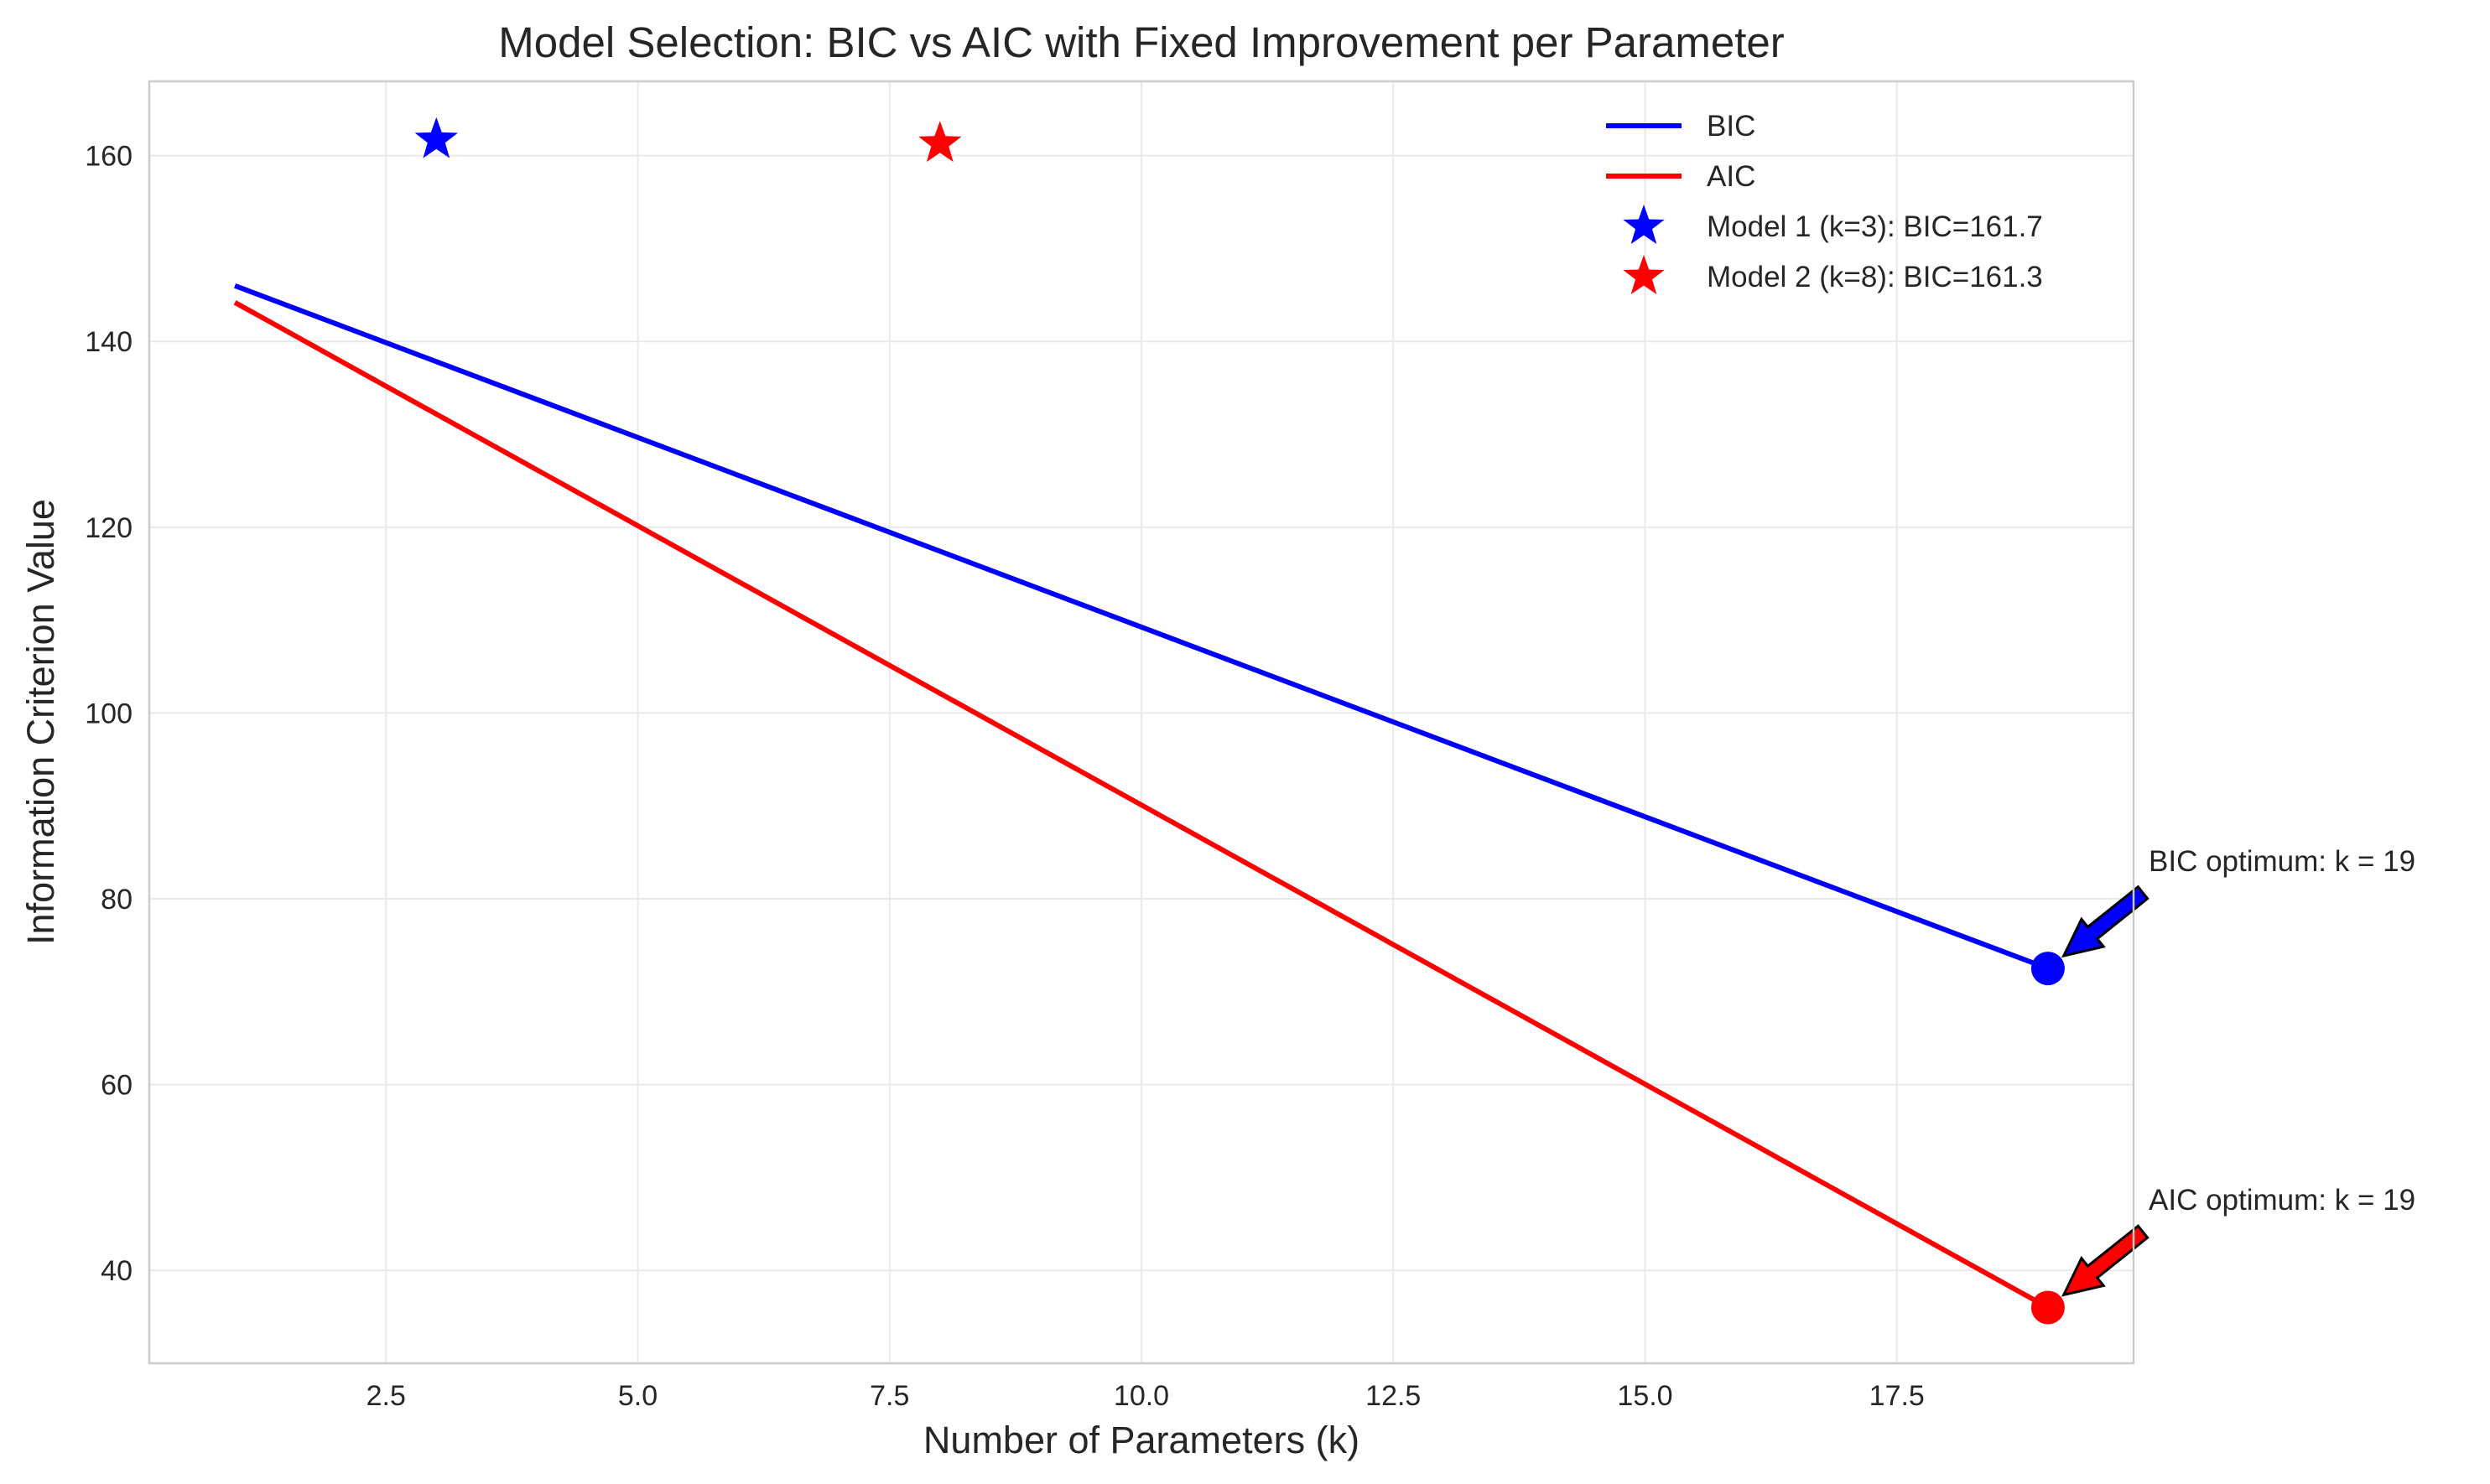  Describe the element at coordinates (889, 1396) in the screenshot. I see `x-tick-label: 7.5` at that location.